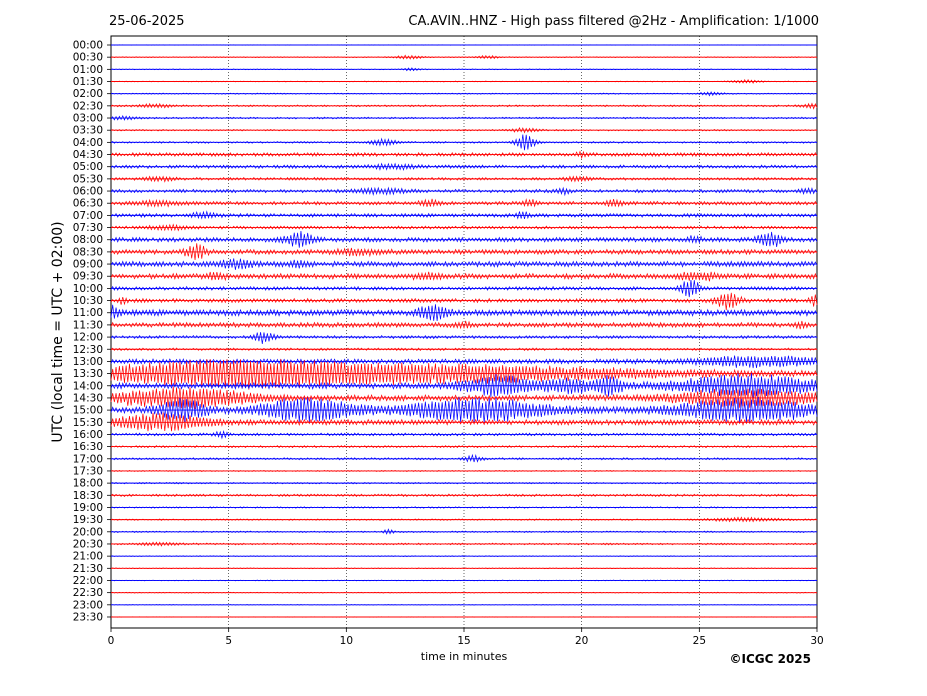 This screenshot has height=696, width=927. I want to click on x-axis: 0 5 10 15 20 25 30, so click(466, 637).